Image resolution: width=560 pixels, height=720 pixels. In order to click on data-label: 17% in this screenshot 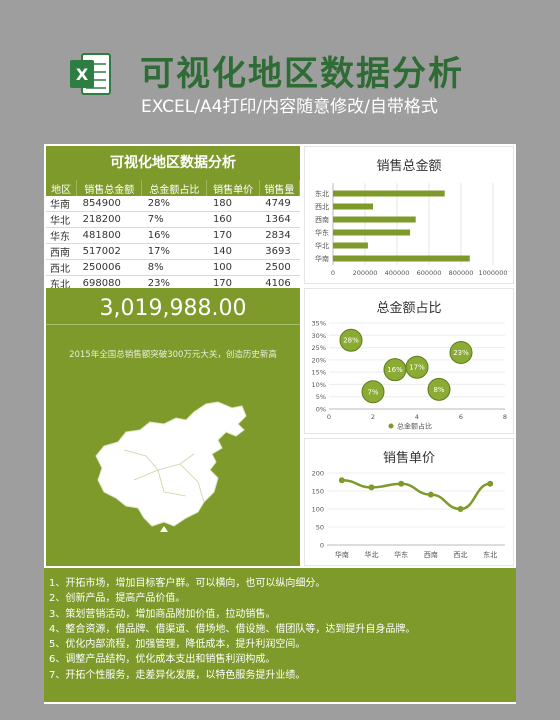, I will do `click(417, 368)`.